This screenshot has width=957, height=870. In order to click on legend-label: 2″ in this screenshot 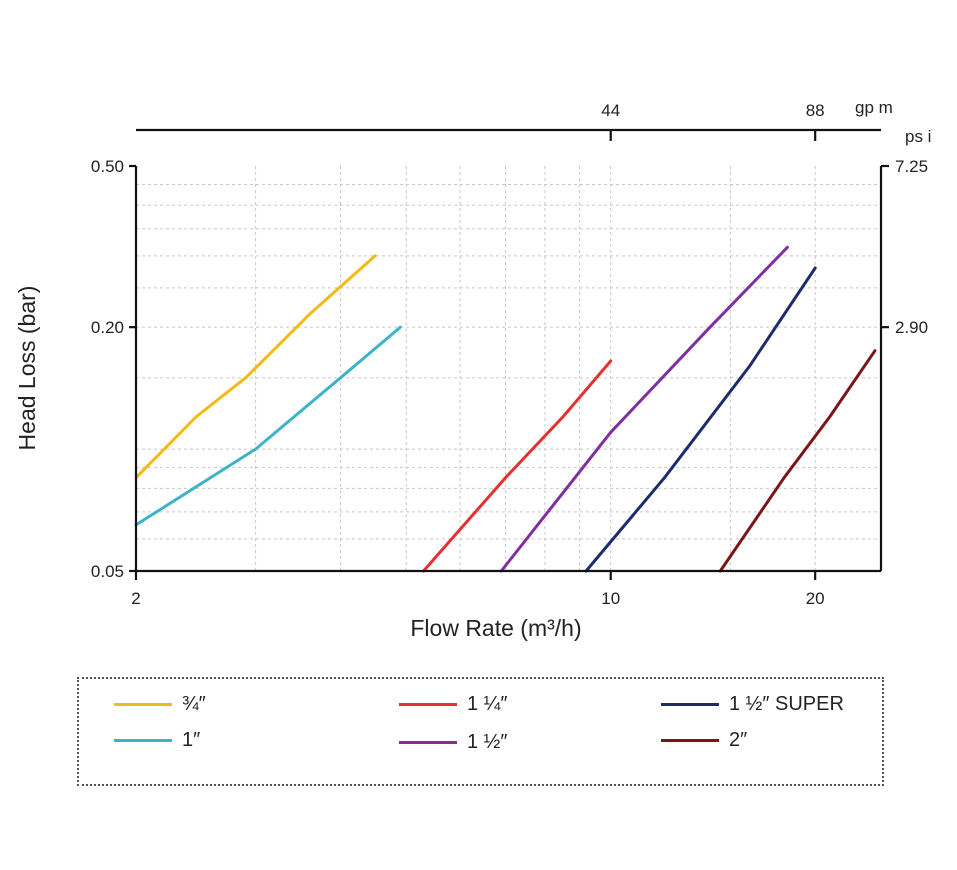, I will do `click(738, 739)`.